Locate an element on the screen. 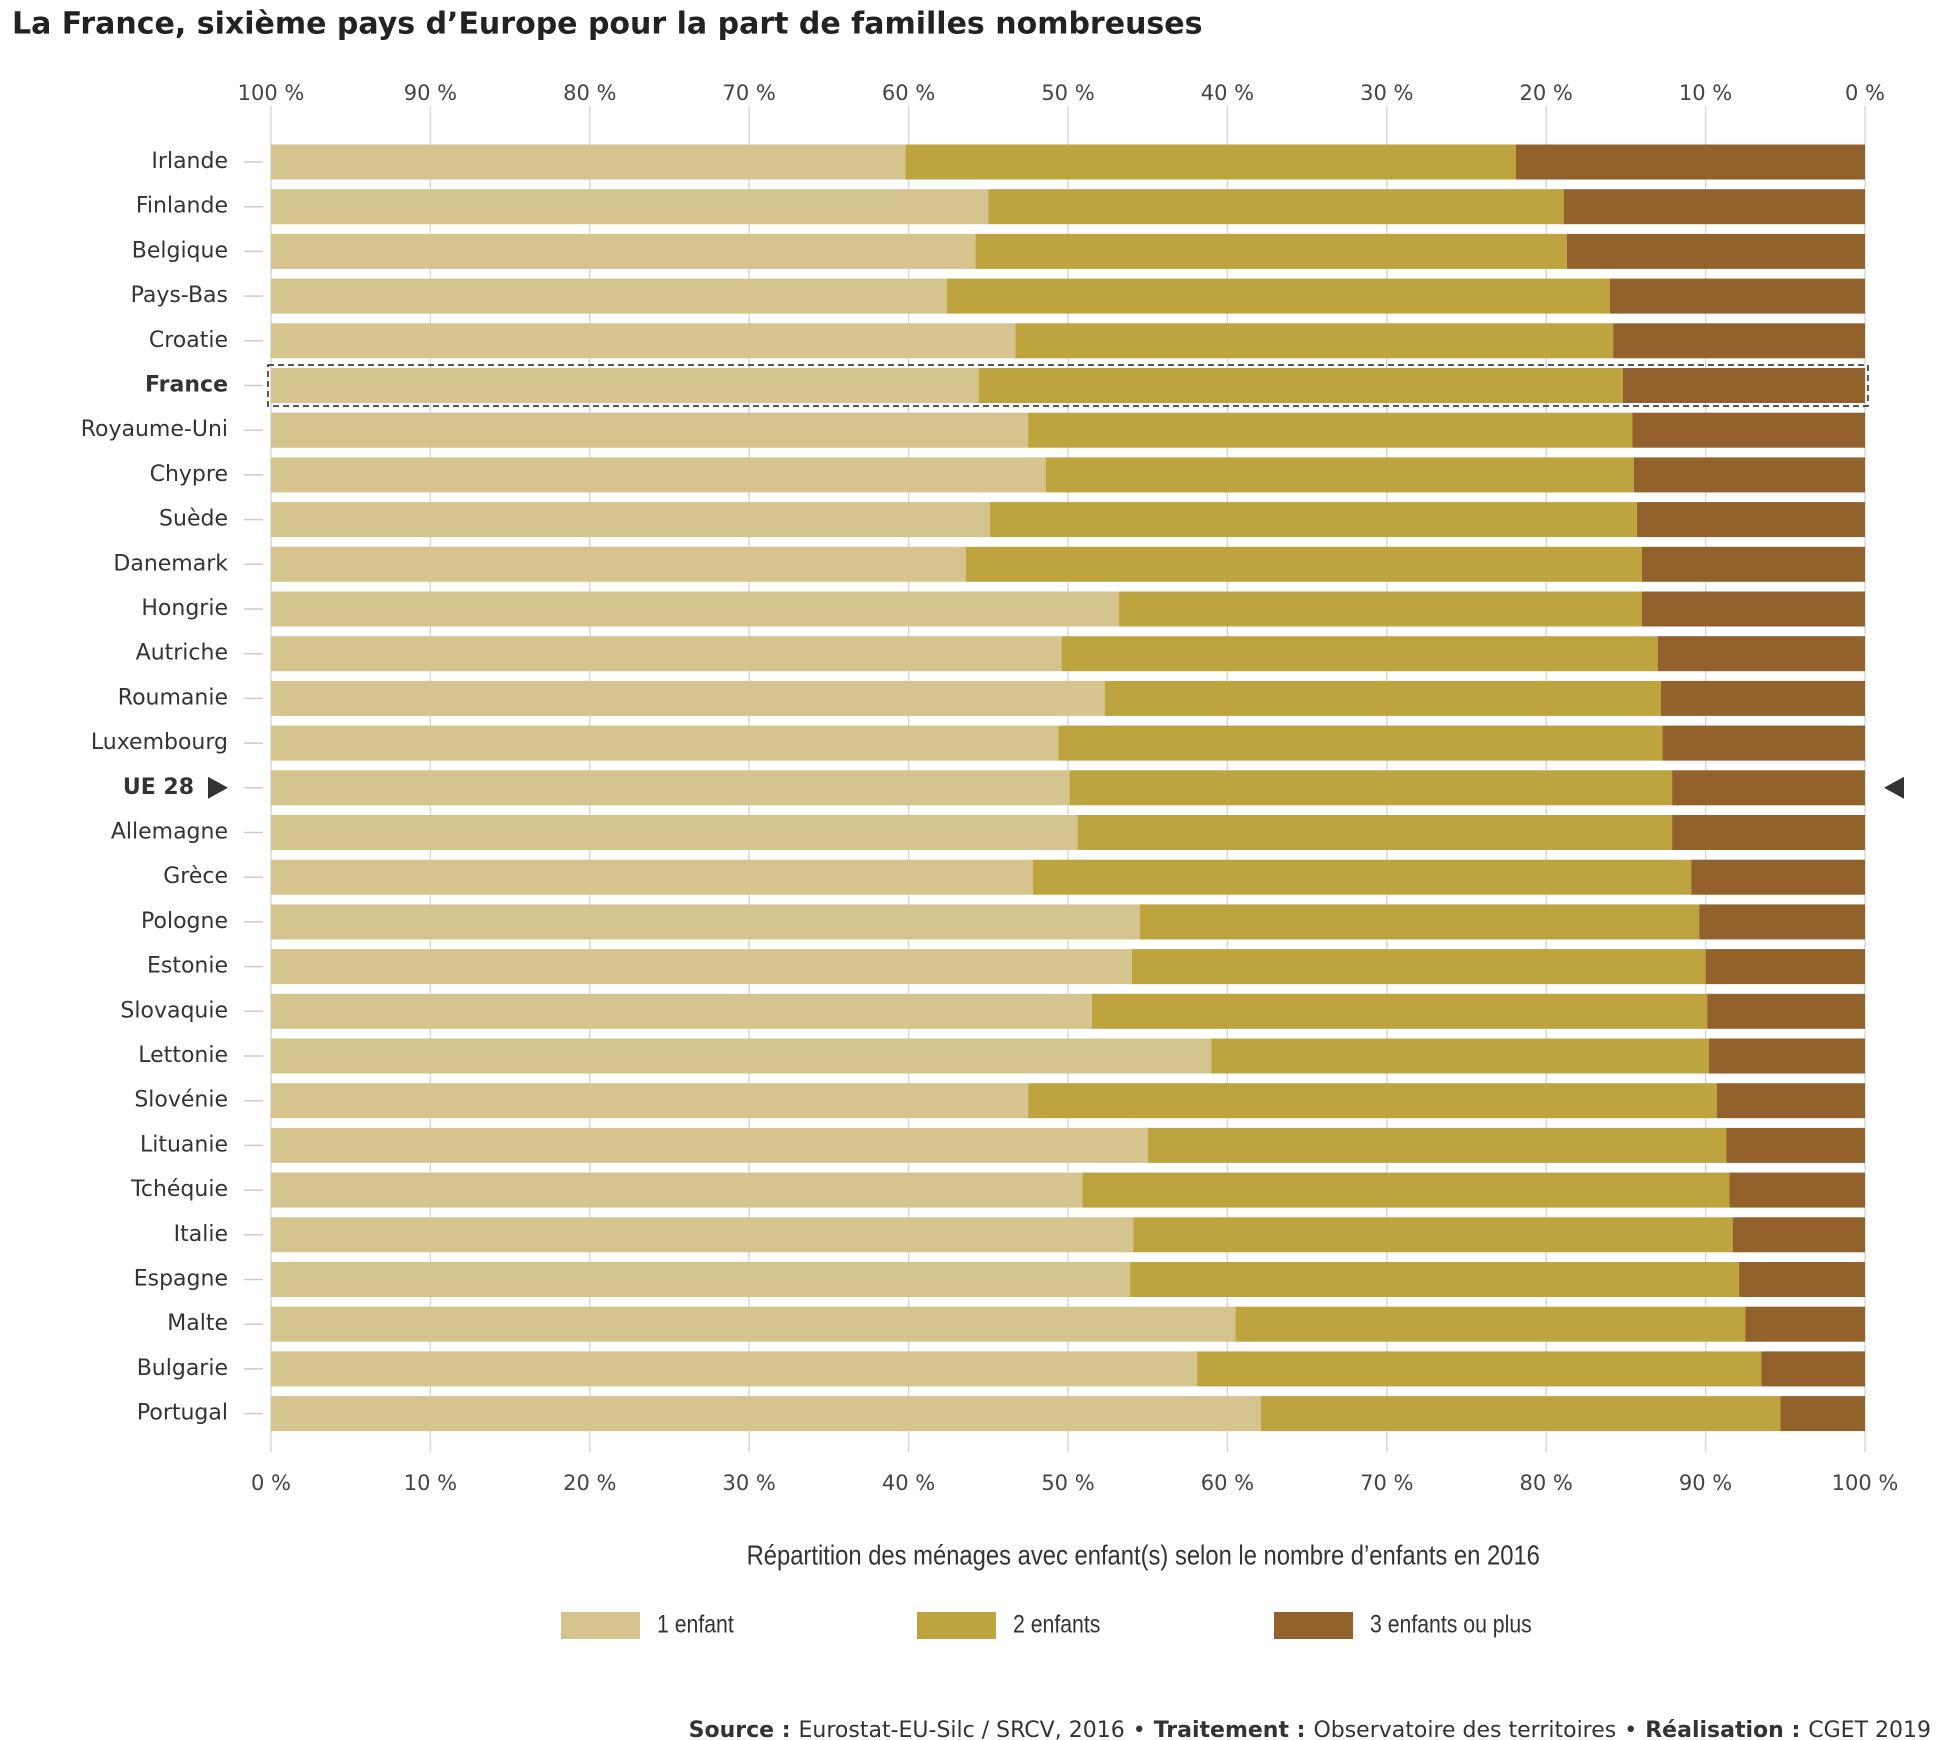  x2-tick-label: 50 % is located at coordinates (1067, 93).